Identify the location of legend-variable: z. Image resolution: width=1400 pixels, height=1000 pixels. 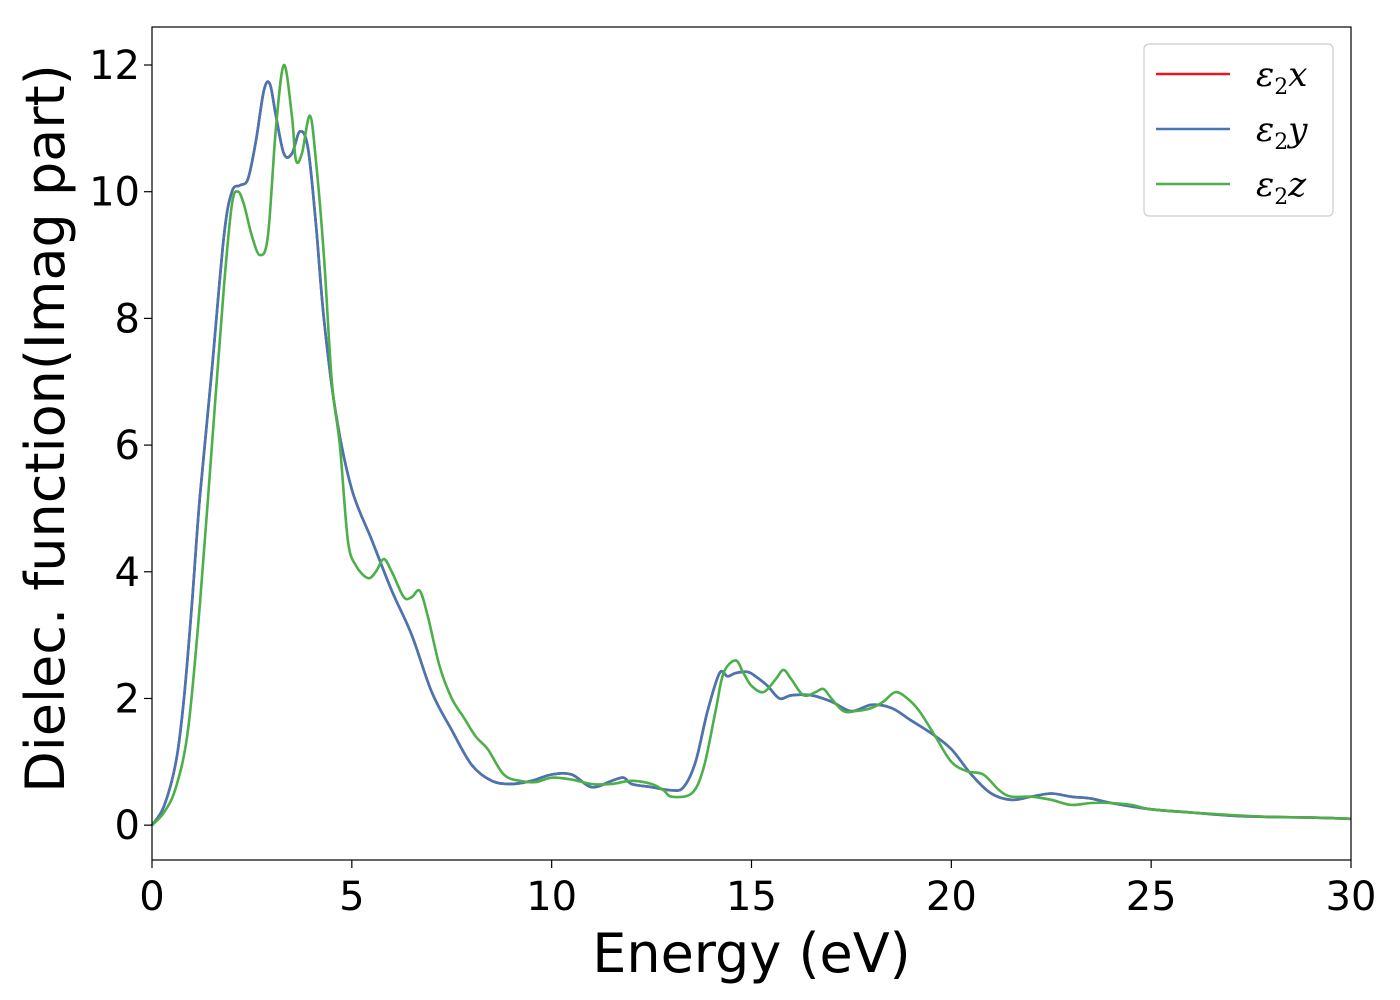
(1297, 185).